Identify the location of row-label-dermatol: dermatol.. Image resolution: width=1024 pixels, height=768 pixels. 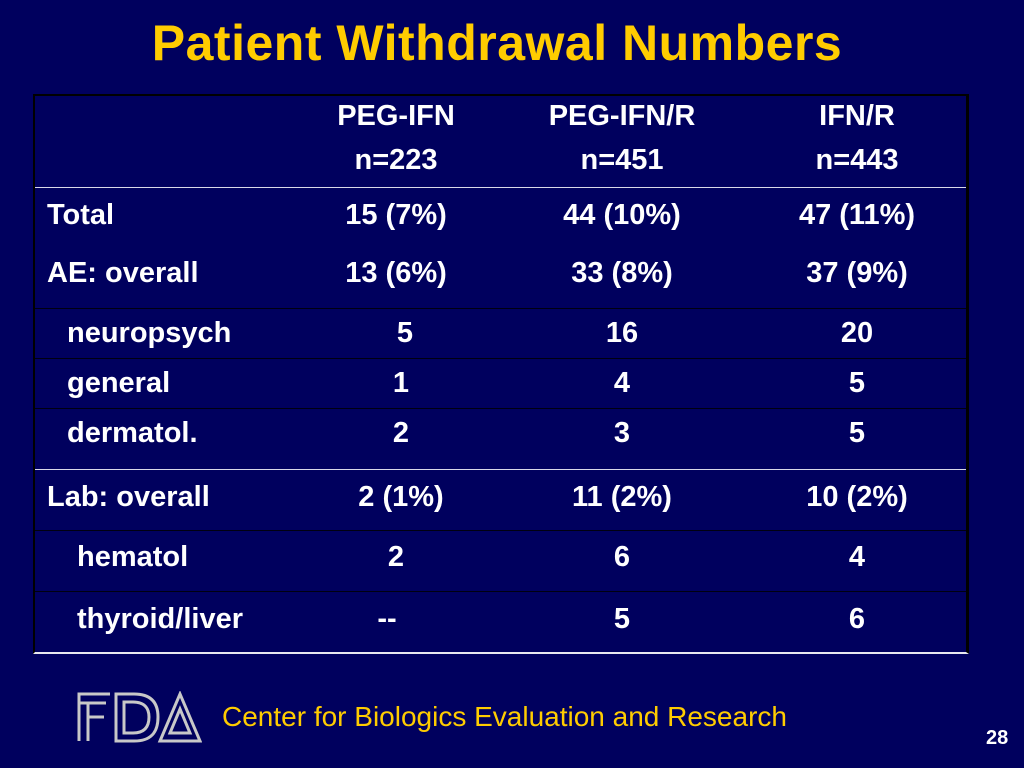
(132, 433).